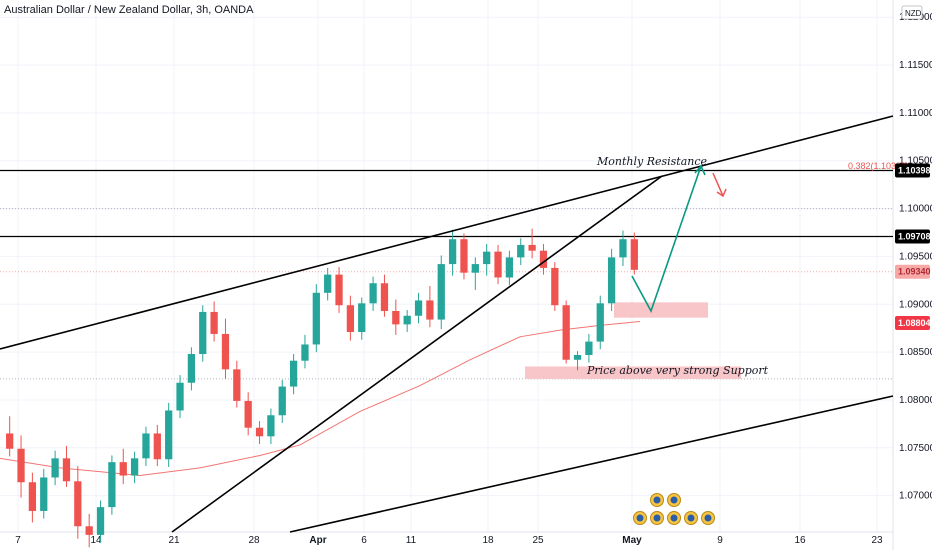  Describe the element at coordinates (915, 65) in the screenshot. I see `y-tick-label: 1.11500` at that location.